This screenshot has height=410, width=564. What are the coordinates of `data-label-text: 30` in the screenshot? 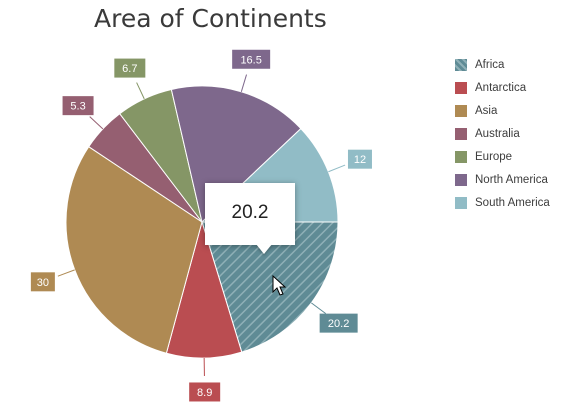 It's located at (43, 283).